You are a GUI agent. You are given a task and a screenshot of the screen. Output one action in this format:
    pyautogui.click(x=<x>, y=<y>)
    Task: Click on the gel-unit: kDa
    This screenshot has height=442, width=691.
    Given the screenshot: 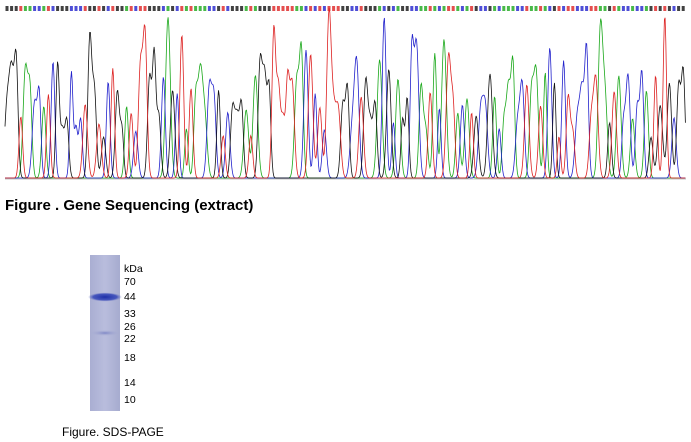 What is the action you would take?
    pyautogui.click(x=133, y=269)
    